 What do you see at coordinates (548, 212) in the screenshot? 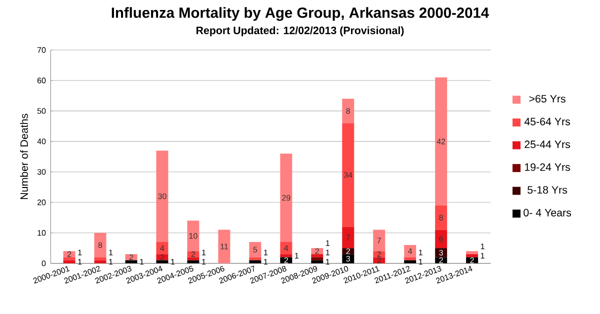
I see `legend-label: 0- 4 Years` at bounding box center [548, 212].